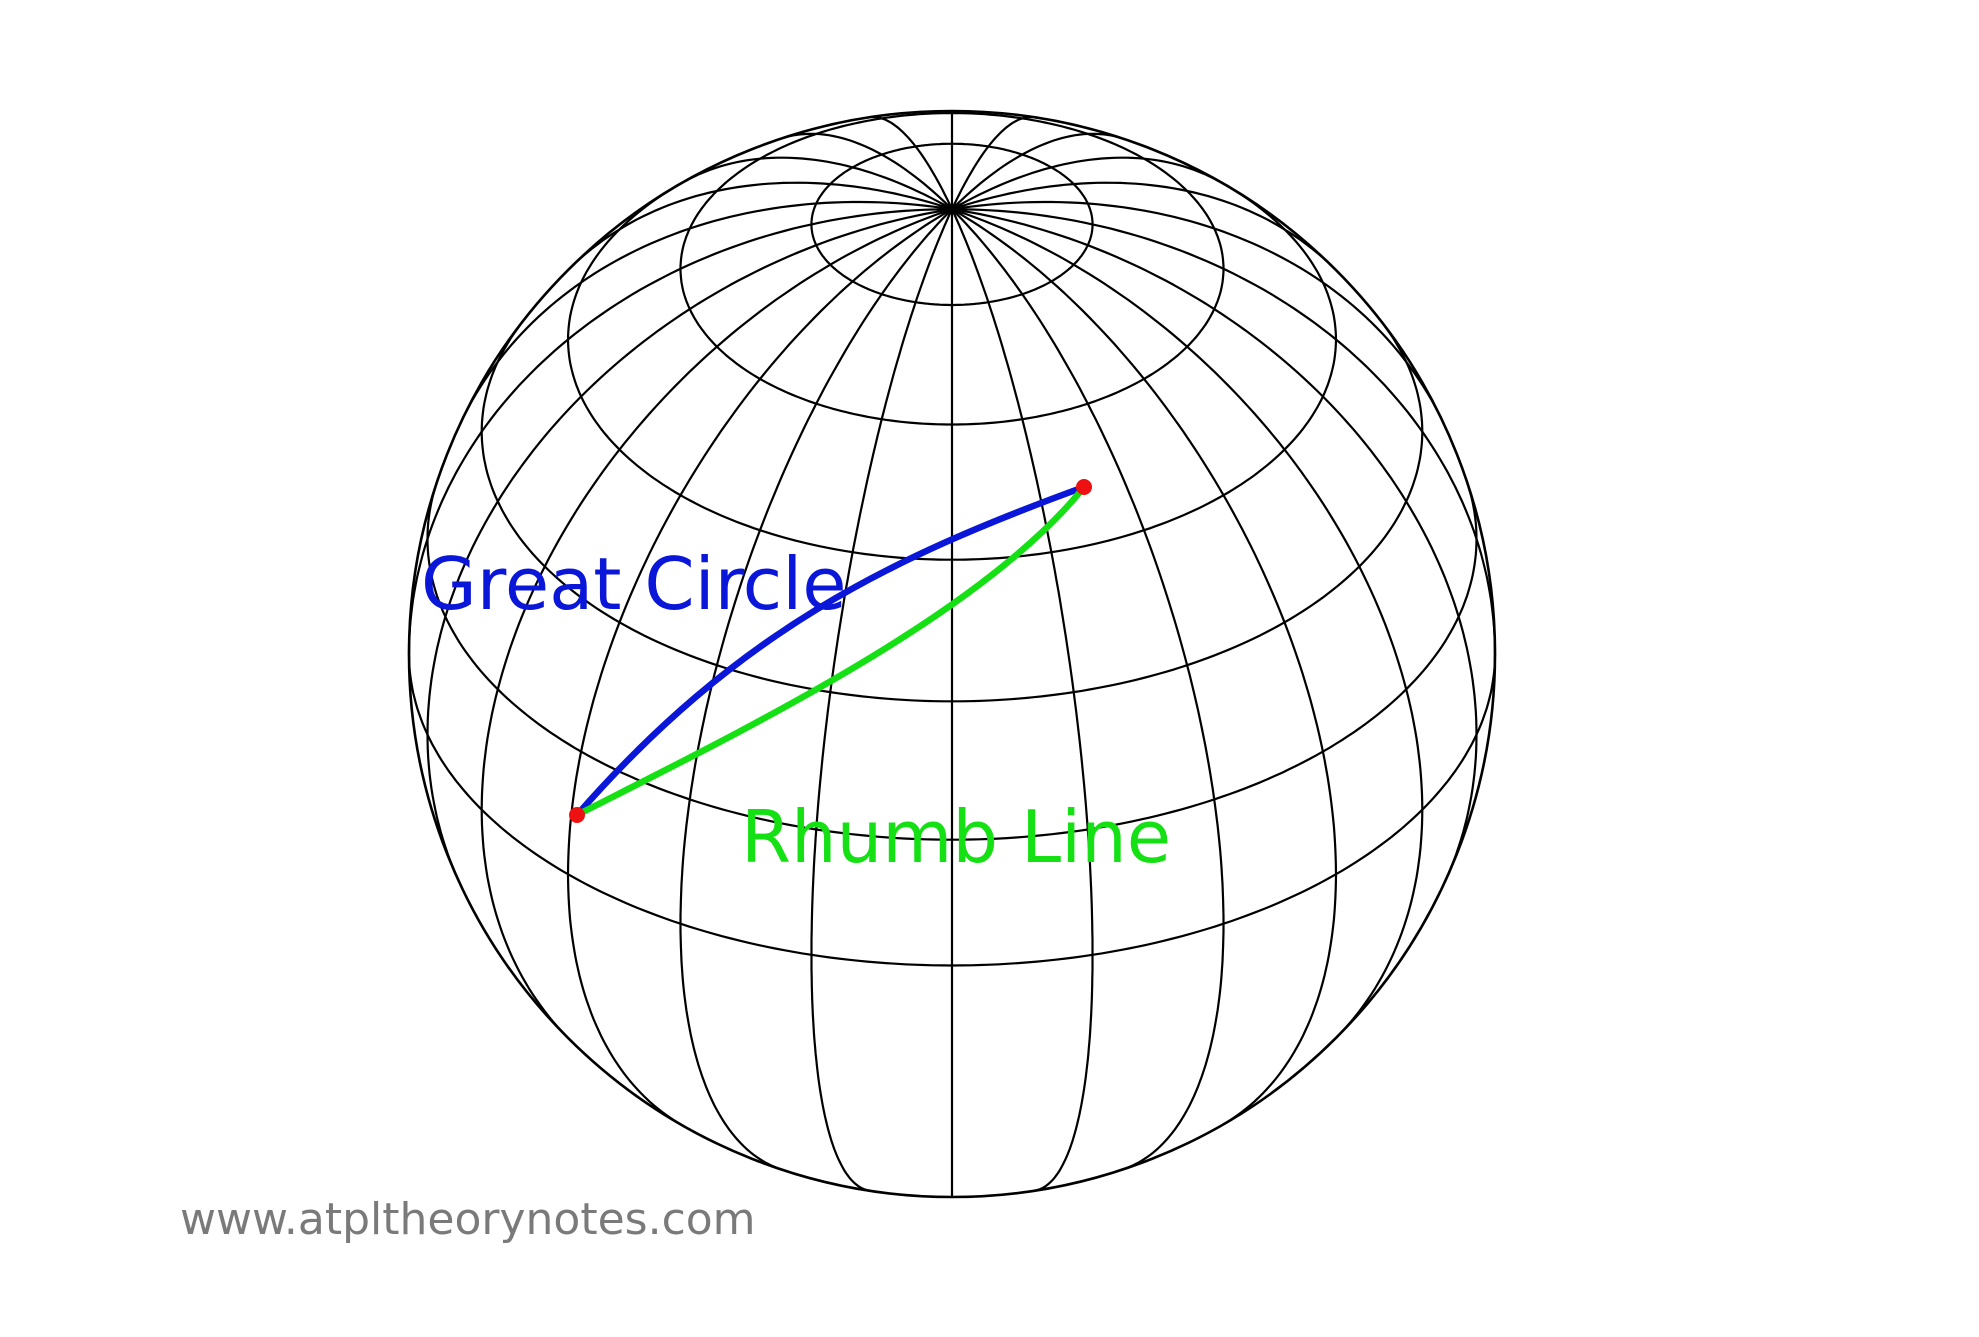 The image size is (1979, 1337). I want to click on website-watermark: www.atpltheorynotes.com, so click(468, 1219).